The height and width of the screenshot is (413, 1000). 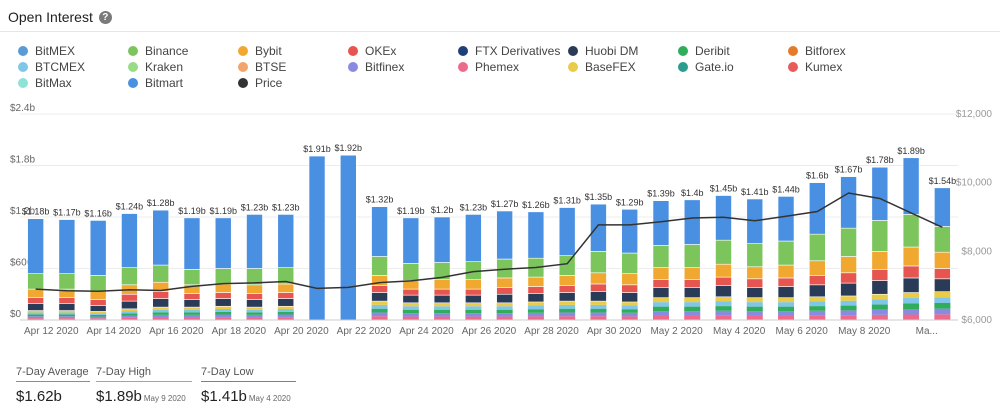 I want to click on legend-item-binance: Binance, so click(x=158, y=51).